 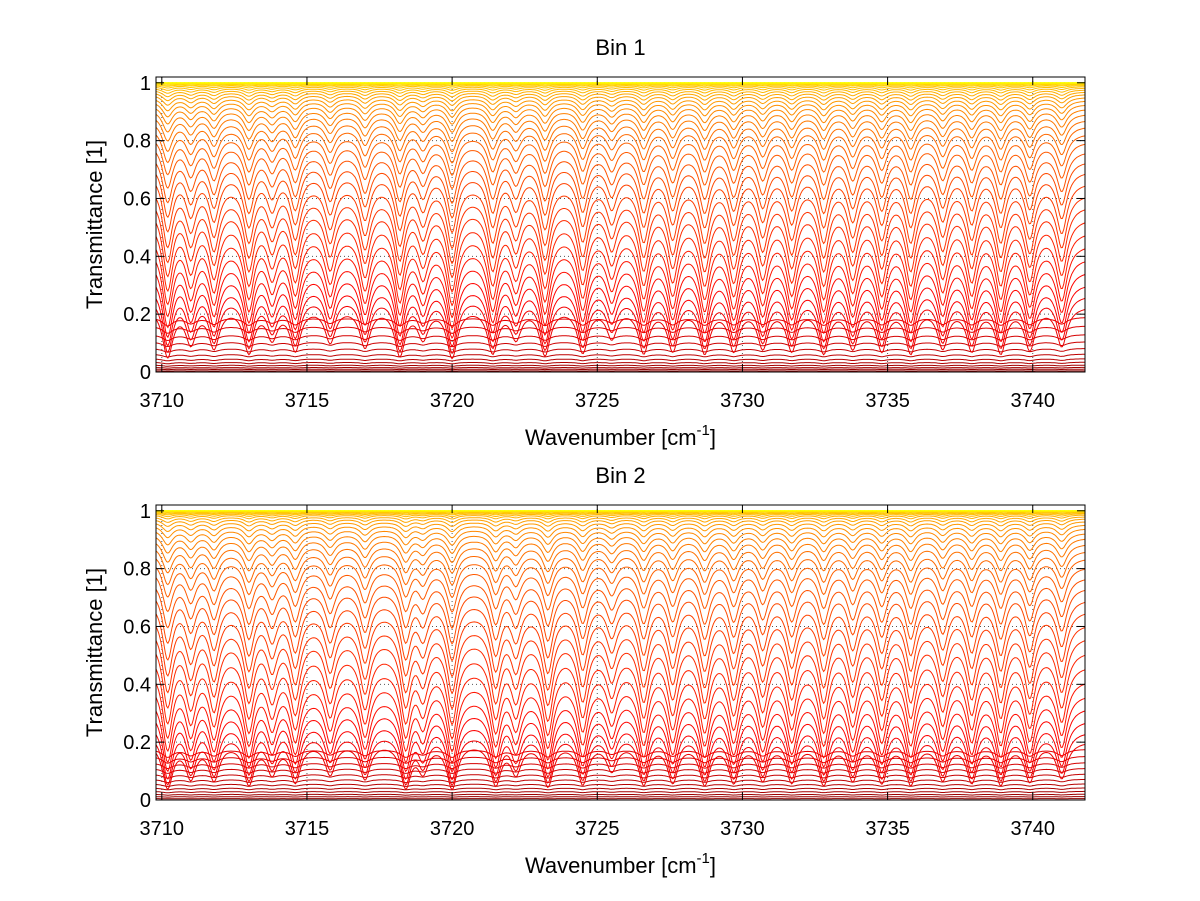 I want to click on x-tick-label: 3720, so click(x=452, y=829).